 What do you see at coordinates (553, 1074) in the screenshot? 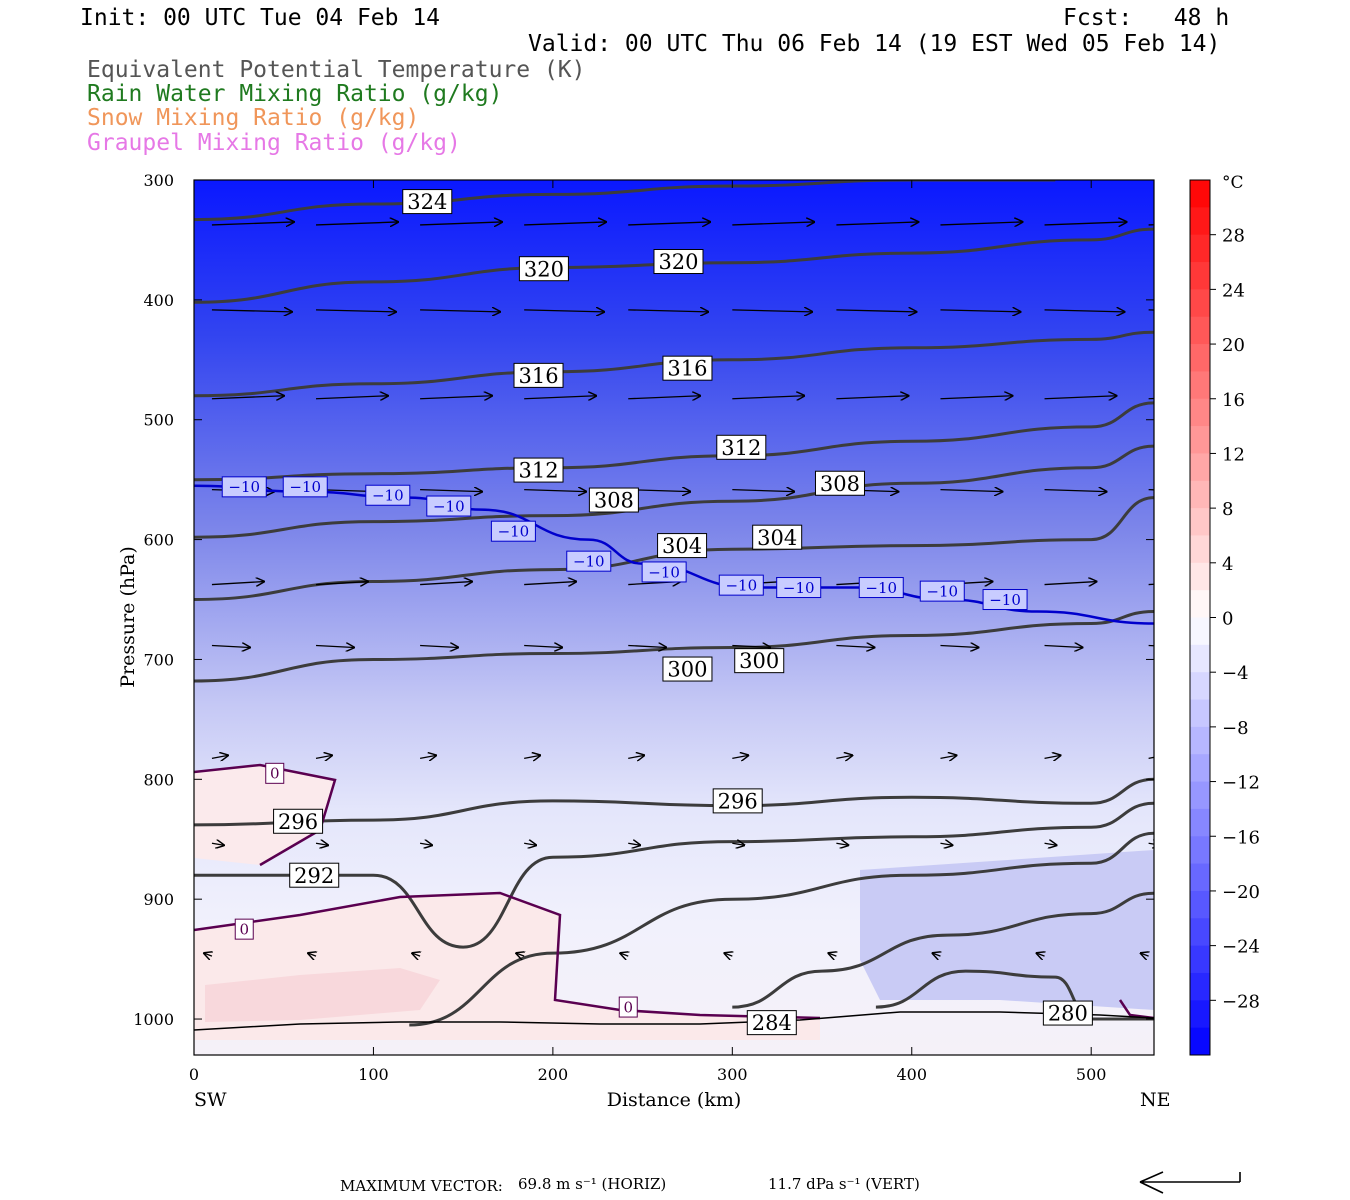
I see `x-tick-label: 200` at bounding box center [553, 1074].